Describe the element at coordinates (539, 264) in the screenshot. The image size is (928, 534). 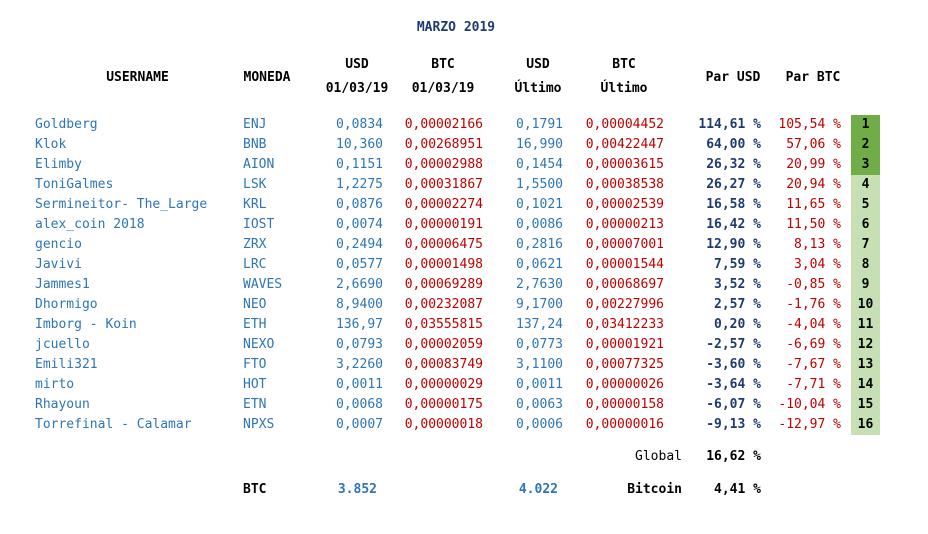
I see `usd-last-cell: 0,0621` at that location.